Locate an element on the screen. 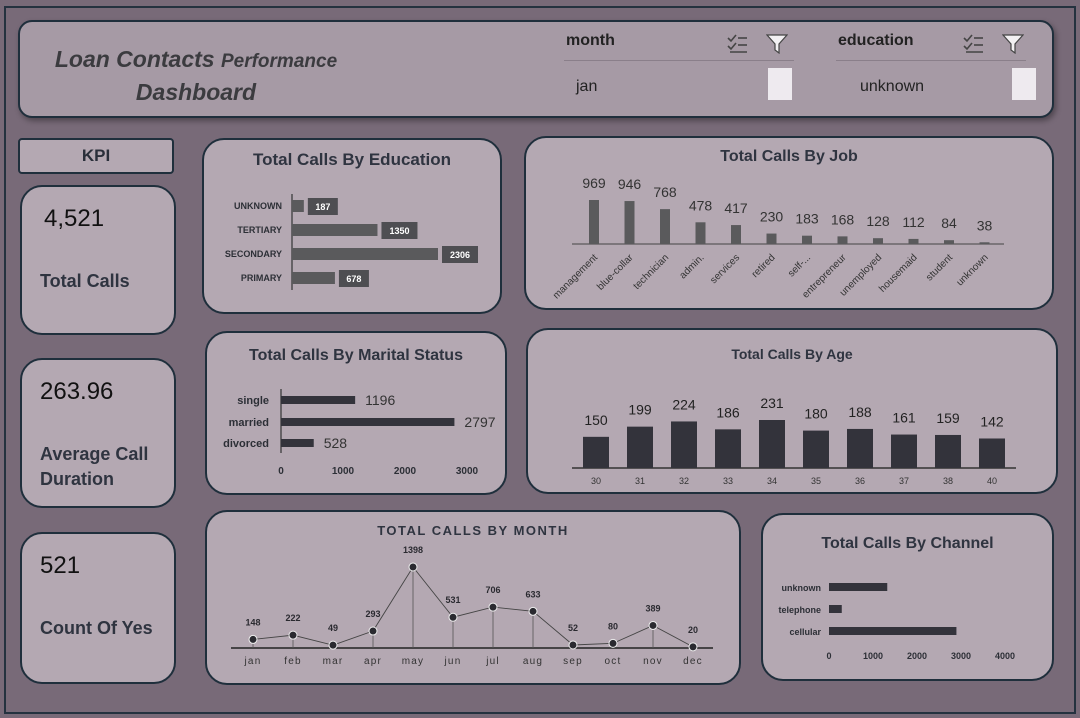 The height and width of the screenshot is (718, 1080). kpi-card-avg-duration: 263.96 Average Call Duration is located at coordinates (98, 433).